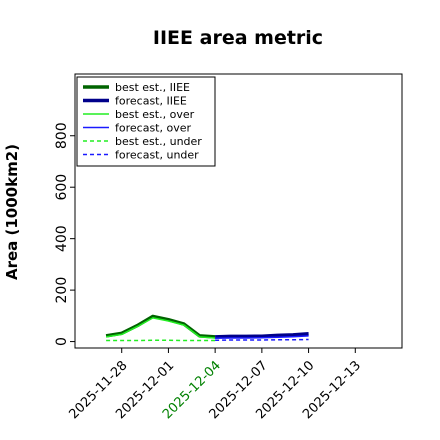  I want to click on y-tick-label: 200, so click(62, 290).